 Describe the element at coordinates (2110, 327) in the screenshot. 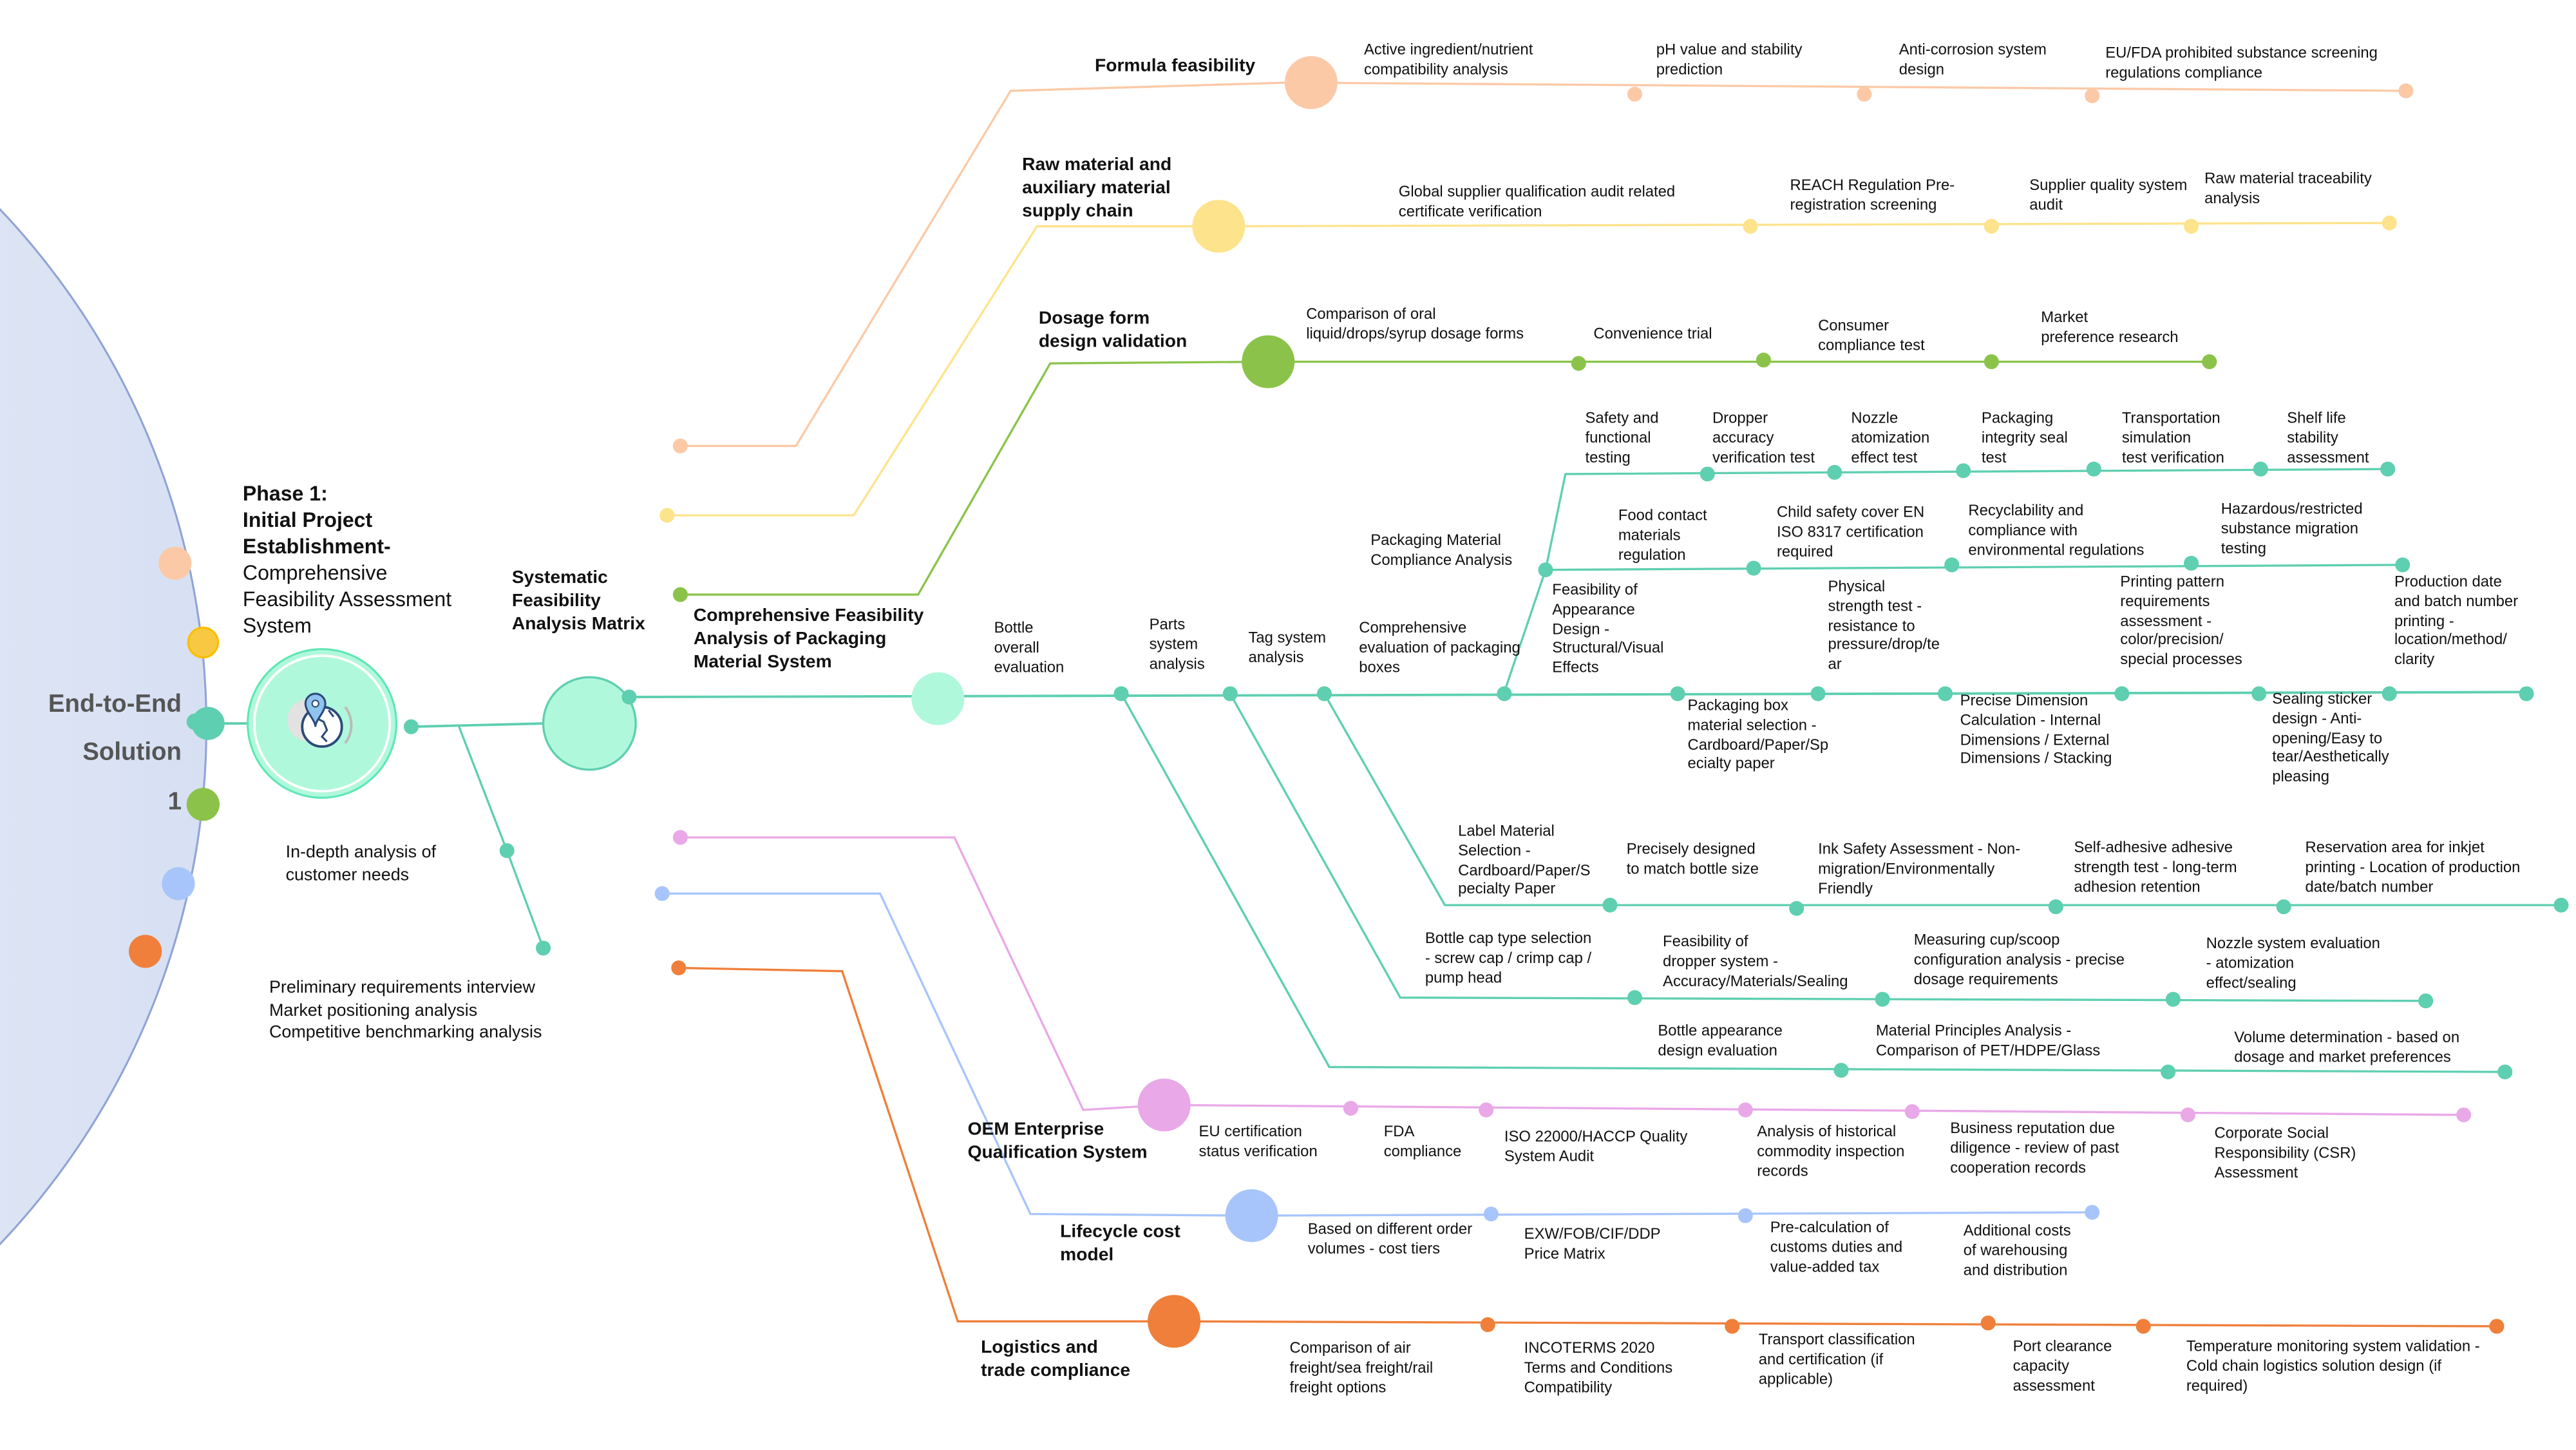

I see `dosage-item-label: Market preference research` at that location.